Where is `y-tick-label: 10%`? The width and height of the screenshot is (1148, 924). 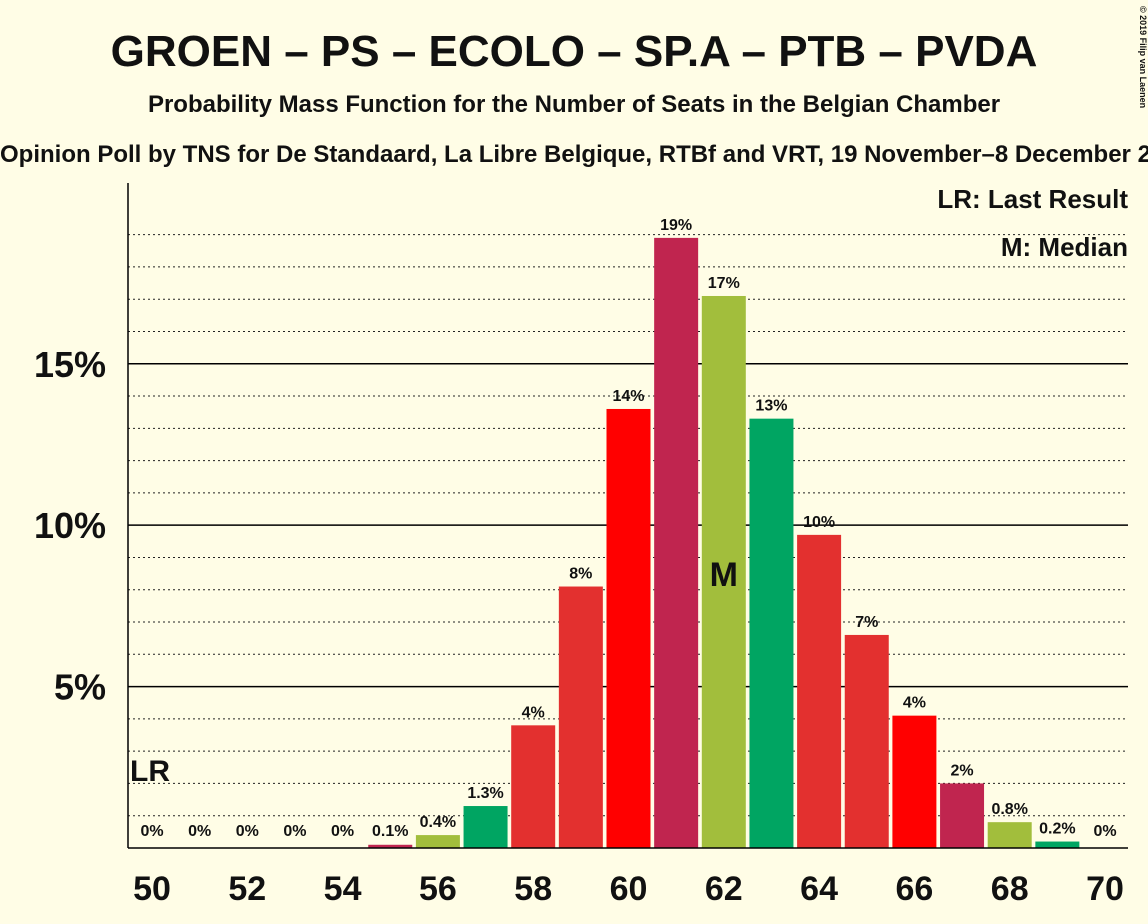
y-tick-label: 10% is located at coordinates (70, 525).